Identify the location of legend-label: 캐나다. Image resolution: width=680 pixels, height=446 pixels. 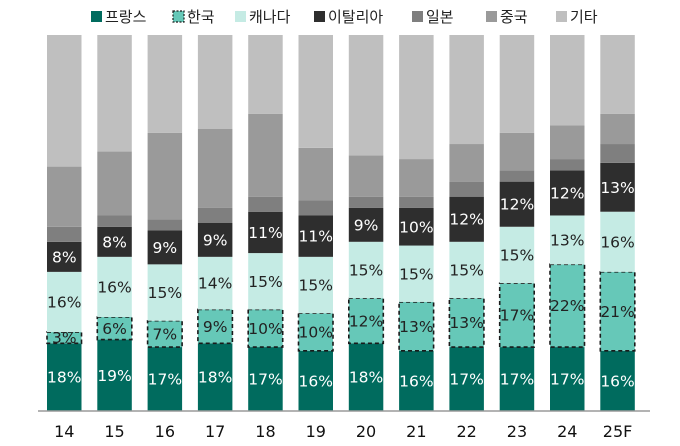
(270, 17).